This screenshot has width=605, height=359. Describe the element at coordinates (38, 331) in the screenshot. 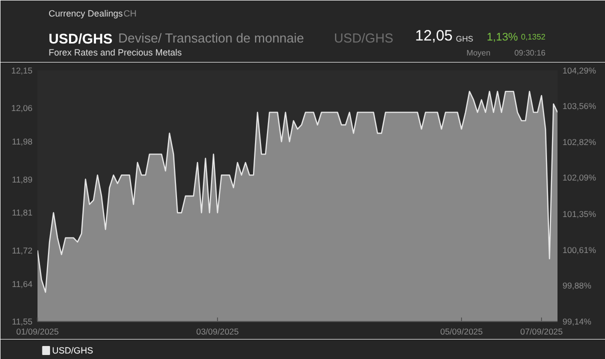

I see `x-tick-label: 01/09/2025` at that location.